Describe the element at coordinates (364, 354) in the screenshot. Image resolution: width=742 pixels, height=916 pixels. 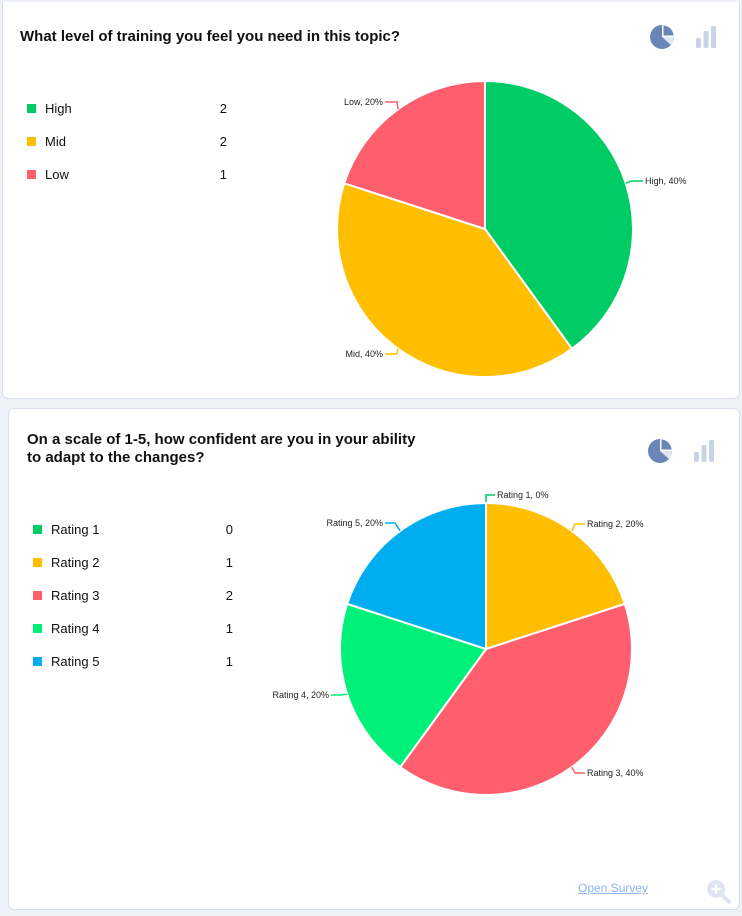
I see `pie-data-label: Mid, 40%` at that location.